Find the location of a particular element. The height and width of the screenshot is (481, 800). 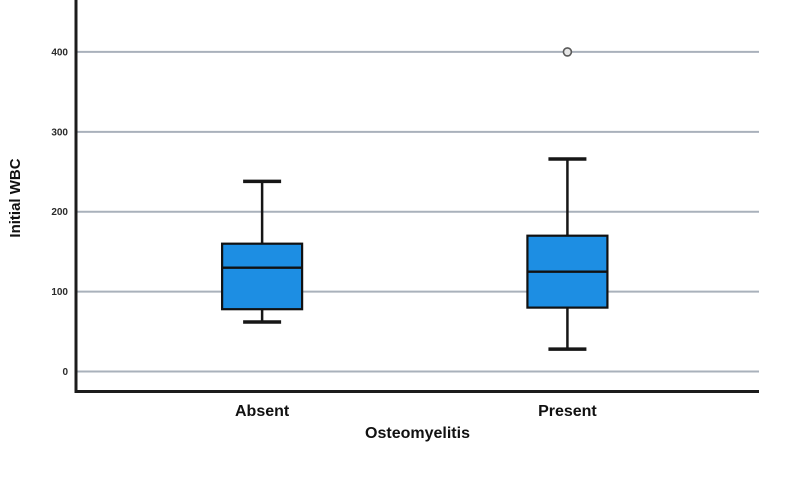

x-category-label-absent: Absent is located at coordinates (262, 411).